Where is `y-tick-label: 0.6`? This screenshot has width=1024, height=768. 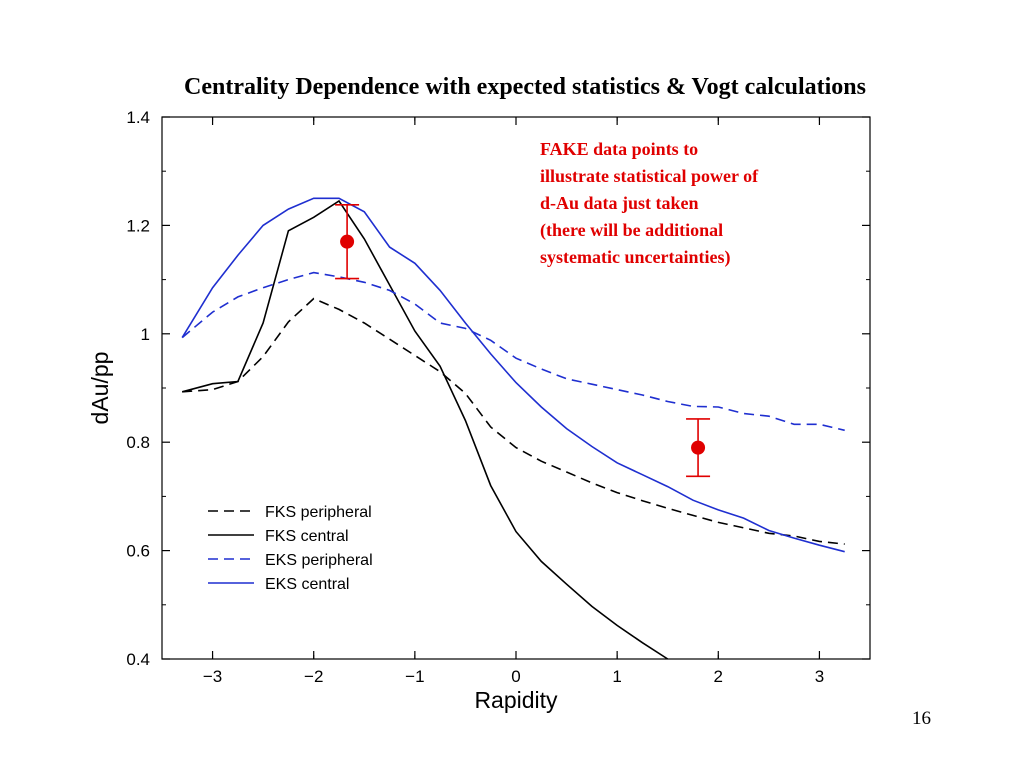 y-tick-label: 0.6 is located at coordinates (138, 551).